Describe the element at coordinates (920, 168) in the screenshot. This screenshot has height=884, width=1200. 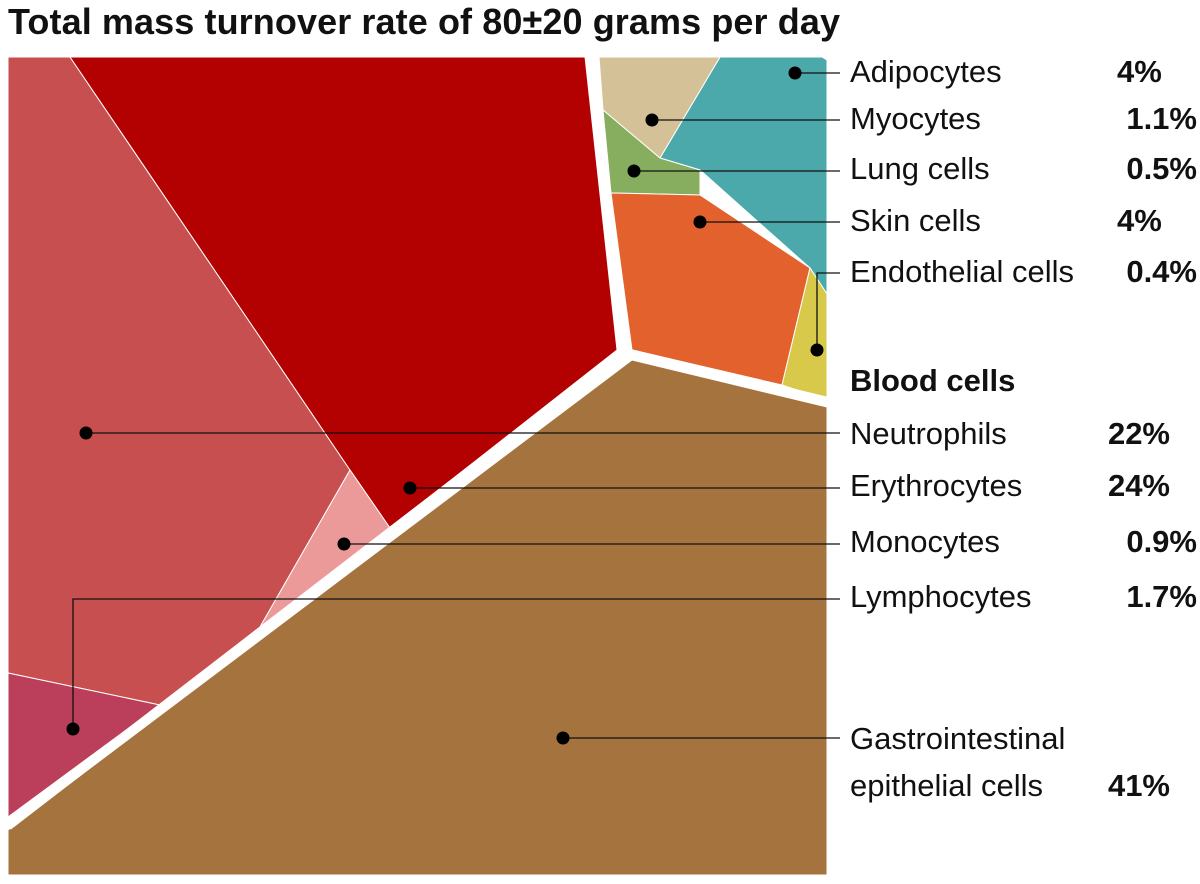
I see `label-lung-cells: Lung cells` at that location.